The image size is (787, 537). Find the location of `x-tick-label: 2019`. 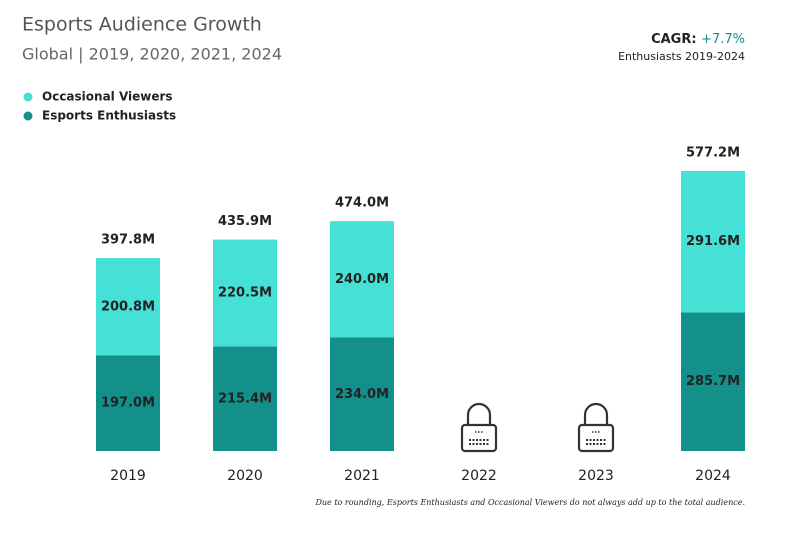

x-tick-label: 2019 is located at coordinates (128, 476).